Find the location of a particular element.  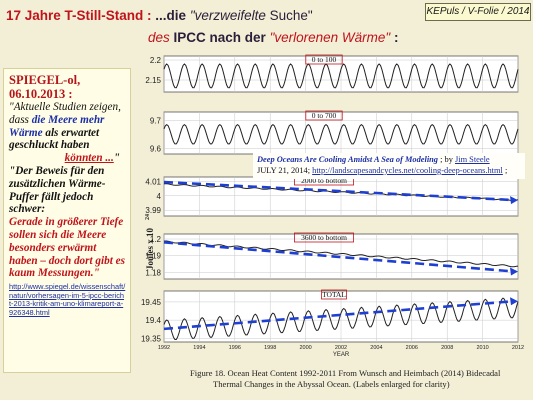

x-tick-label: 2006 is located at coordinates (412, 348).